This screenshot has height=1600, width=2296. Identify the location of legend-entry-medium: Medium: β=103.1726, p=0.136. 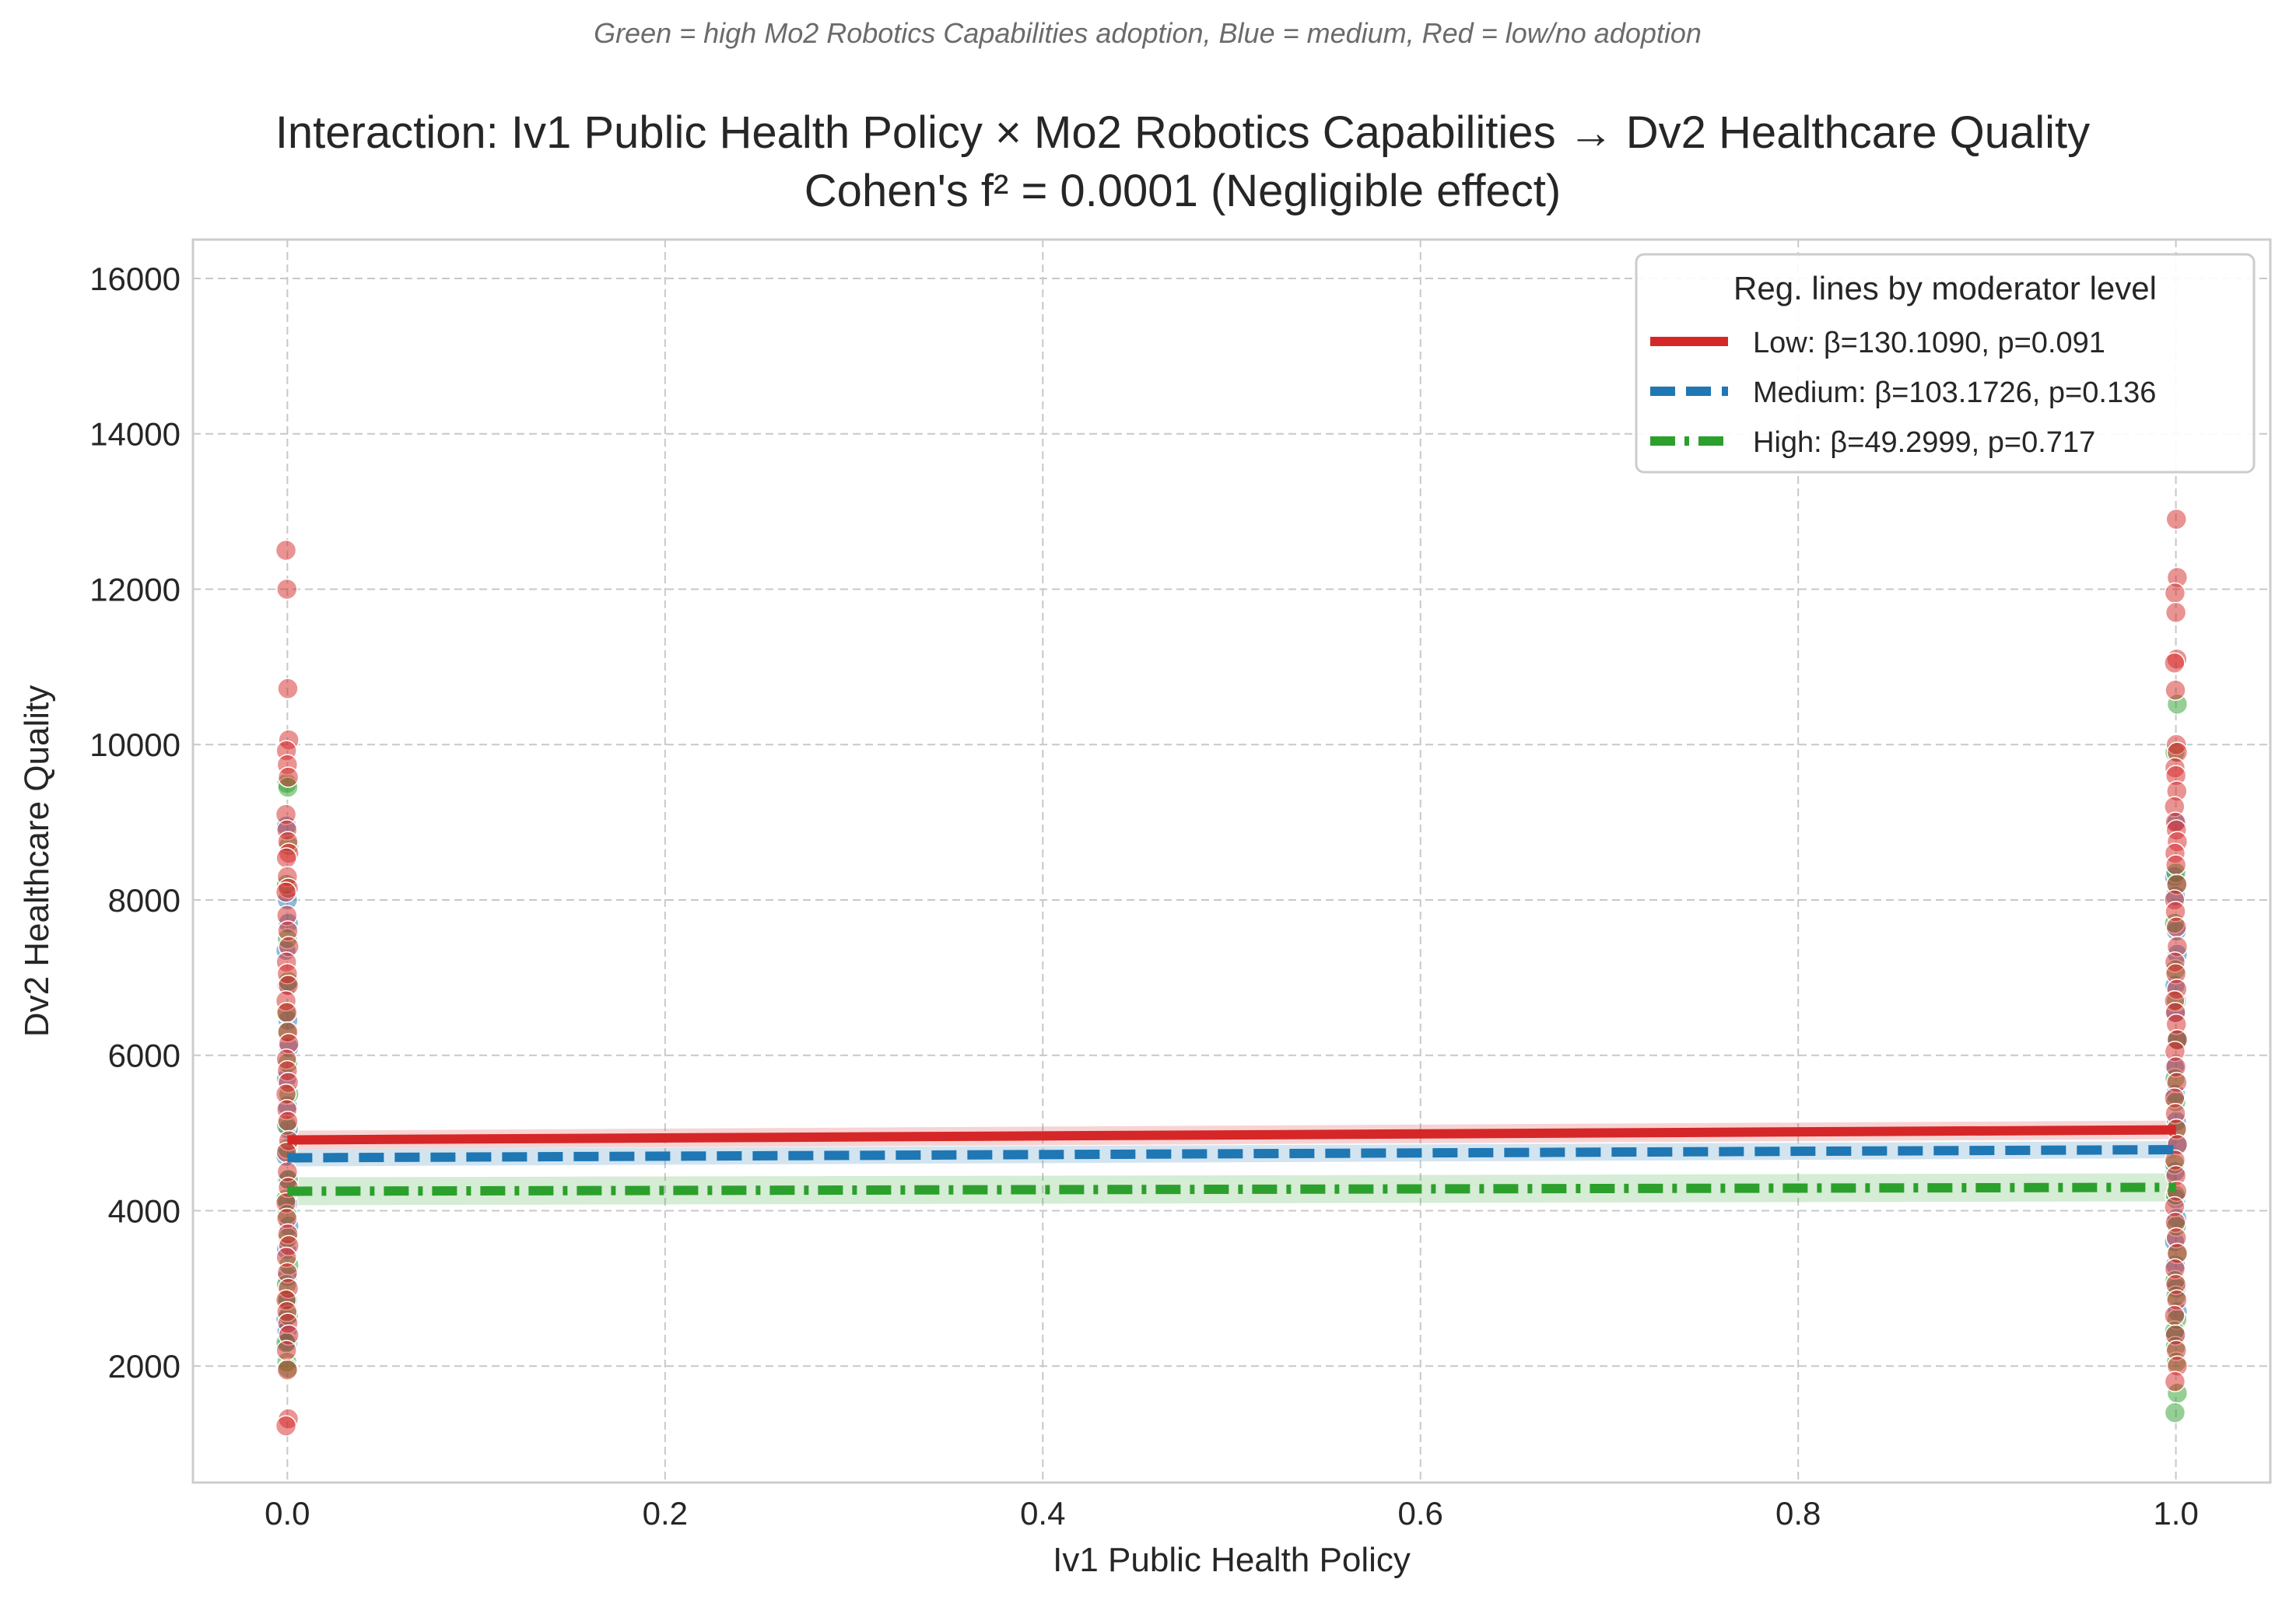
(1954, 392).